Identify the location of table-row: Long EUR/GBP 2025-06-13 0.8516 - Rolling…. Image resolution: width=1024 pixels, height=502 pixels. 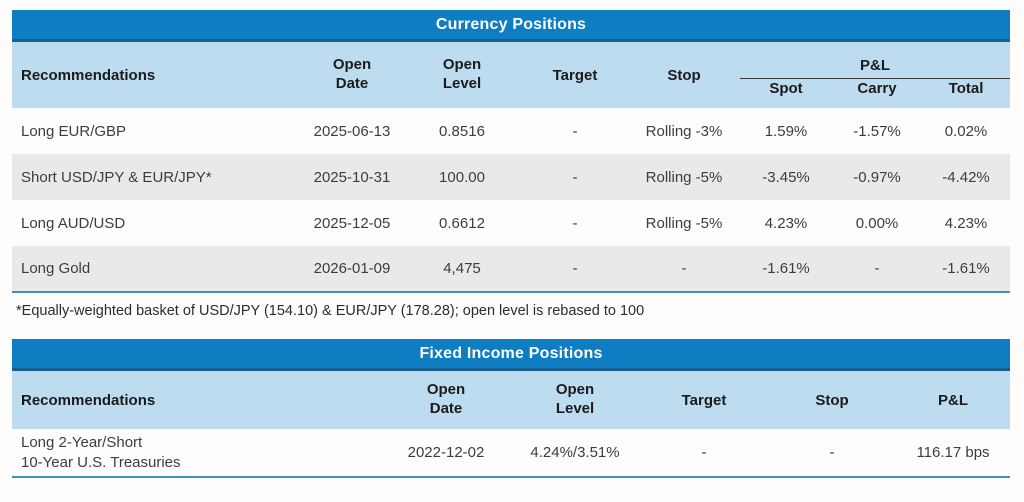
(511, 131).